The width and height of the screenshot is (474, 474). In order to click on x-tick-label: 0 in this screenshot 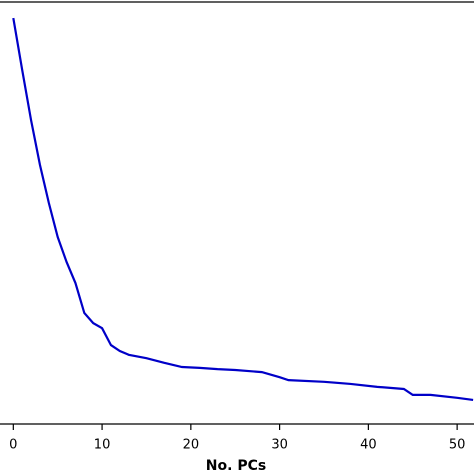, I will do `click(13, 445)`.